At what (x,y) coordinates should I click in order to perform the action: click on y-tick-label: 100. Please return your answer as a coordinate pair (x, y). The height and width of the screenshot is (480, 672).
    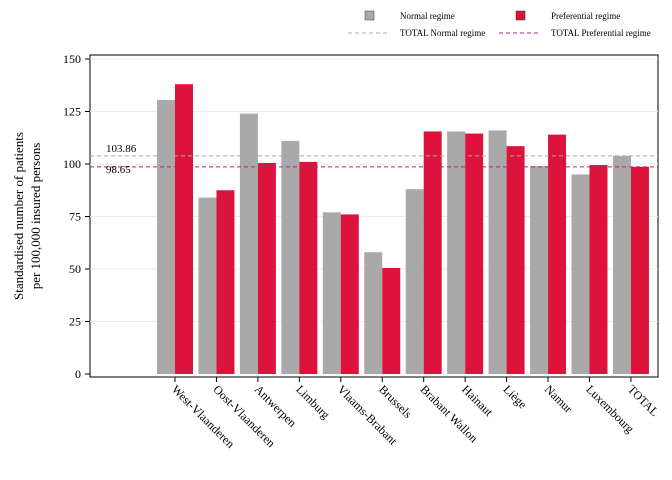
    Looking at the image, I should click on (72, 164).